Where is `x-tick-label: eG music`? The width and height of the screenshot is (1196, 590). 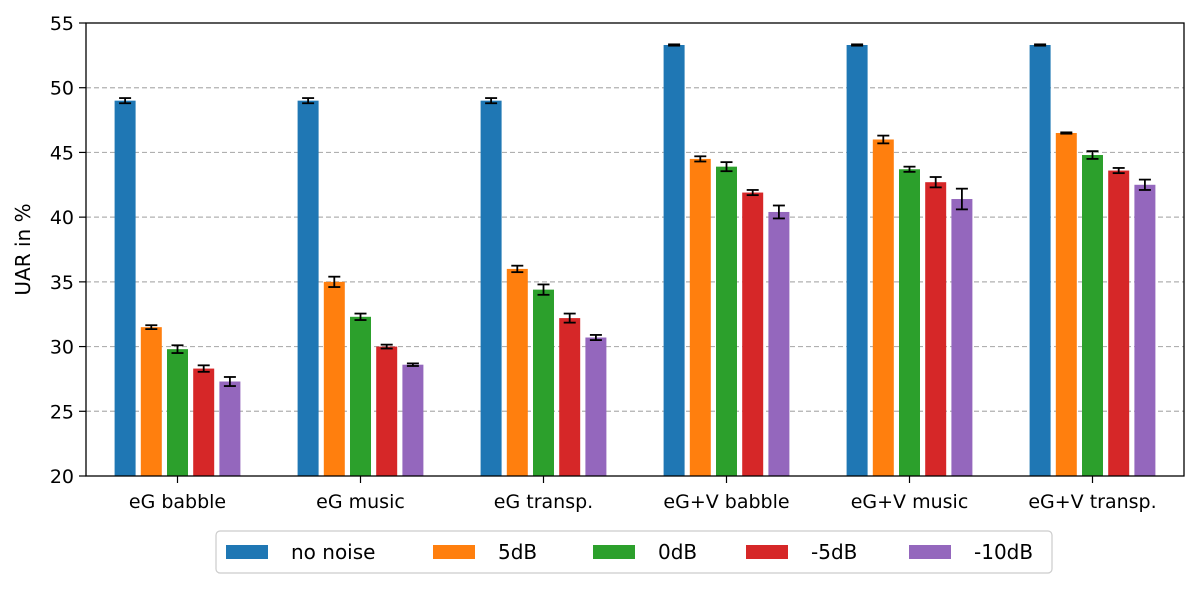
x-tick-label: eG music is located at coordinates (360, 502).